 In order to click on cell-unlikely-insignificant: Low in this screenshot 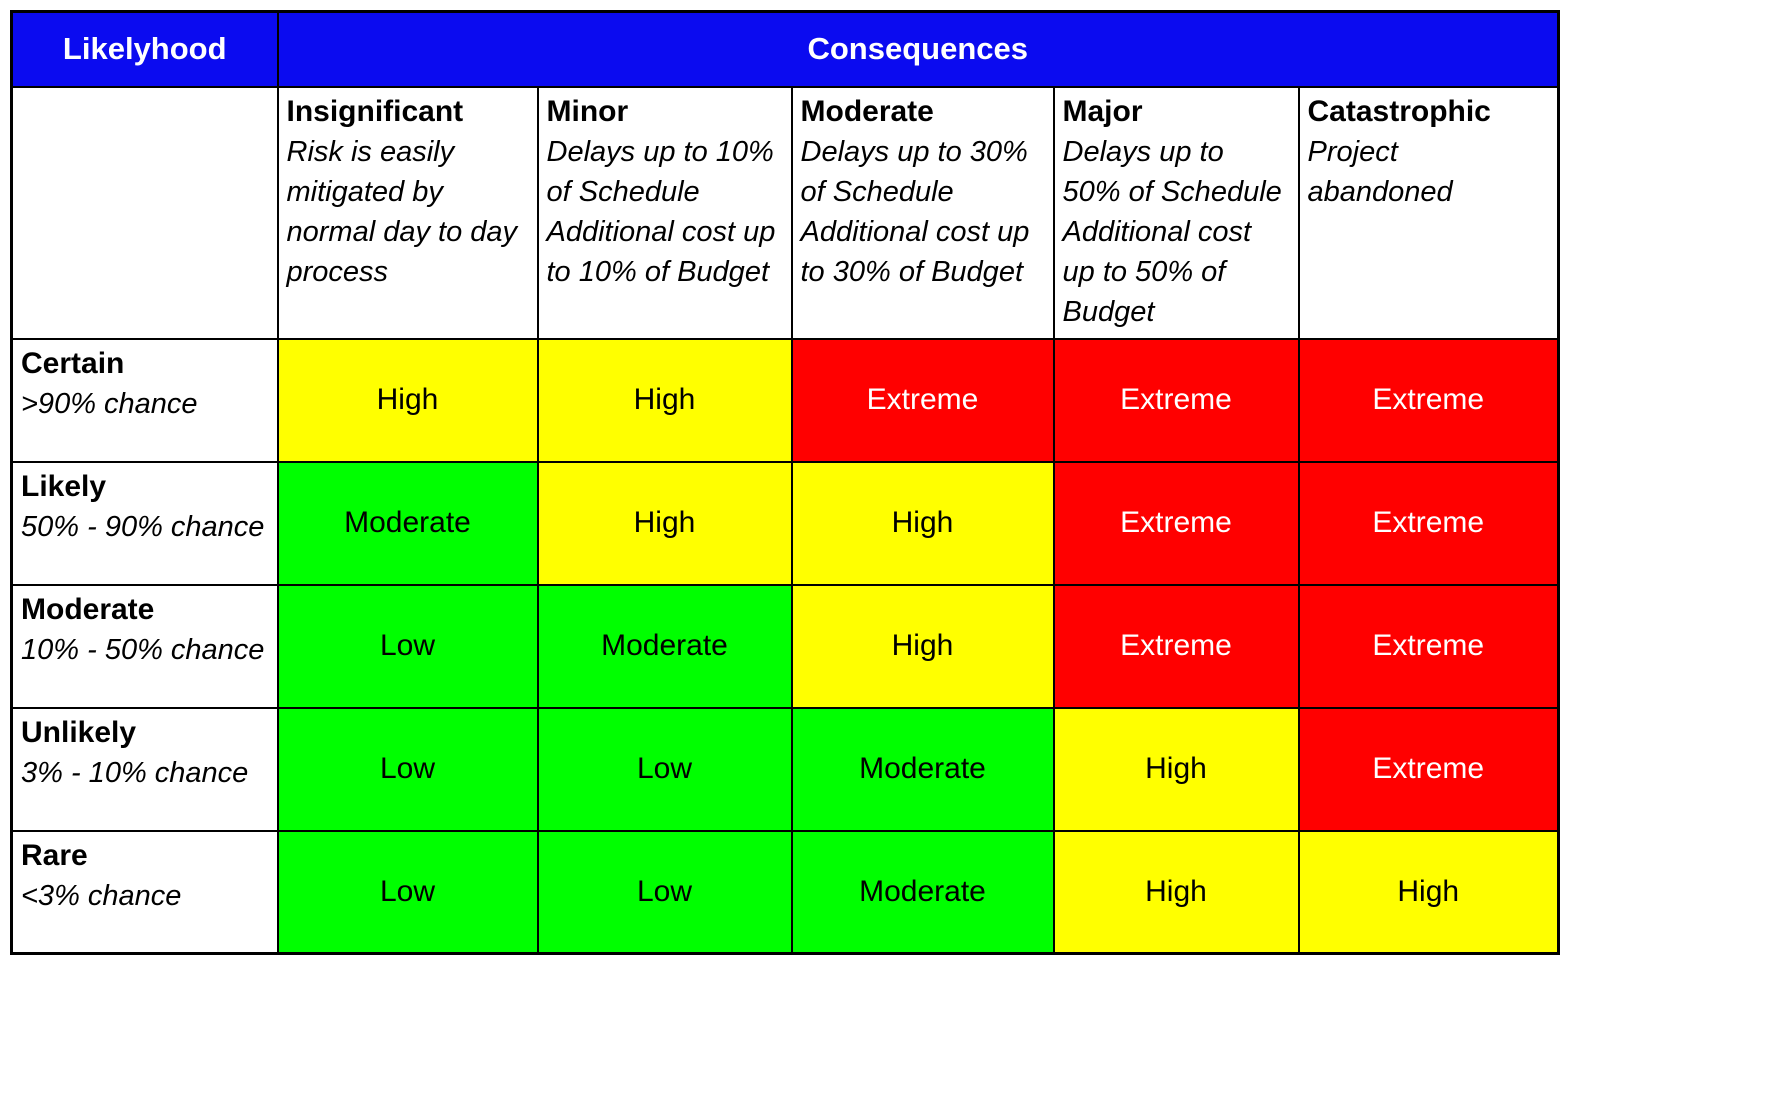, I will do `click(407, 769)`.